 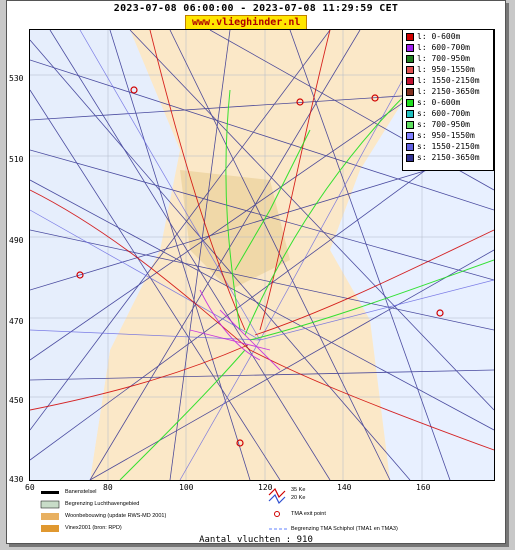 What do you see at coordinates (81, 492) in the screenshot?
I see `key-runway-label: Banenstelsel` at bounding box center [81, 492].